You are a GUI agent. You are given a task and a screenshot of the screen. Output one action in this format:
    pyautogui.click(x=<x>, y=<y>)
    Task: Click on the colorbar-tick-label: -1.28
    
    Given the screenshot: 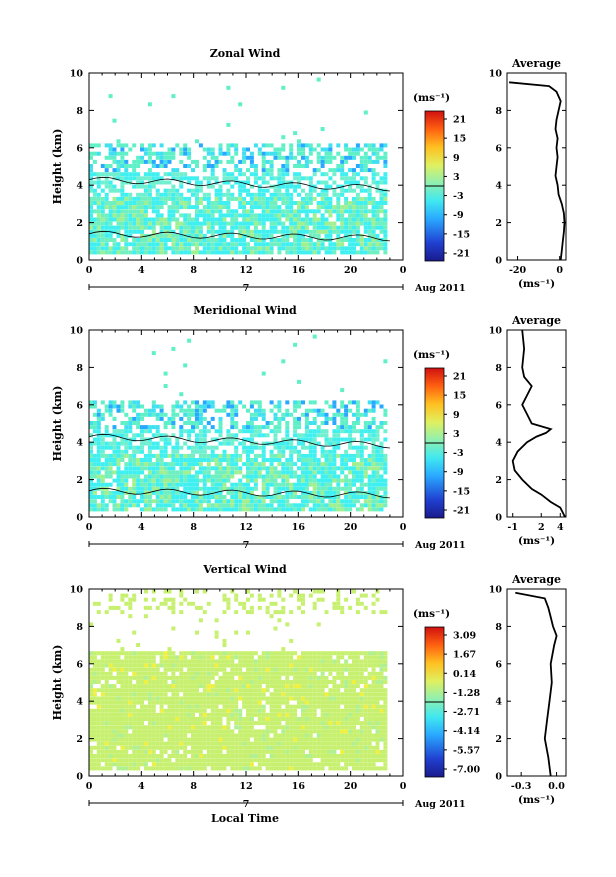 What is the action you would take?
    pyautogui.click(x=466, y=693)
    